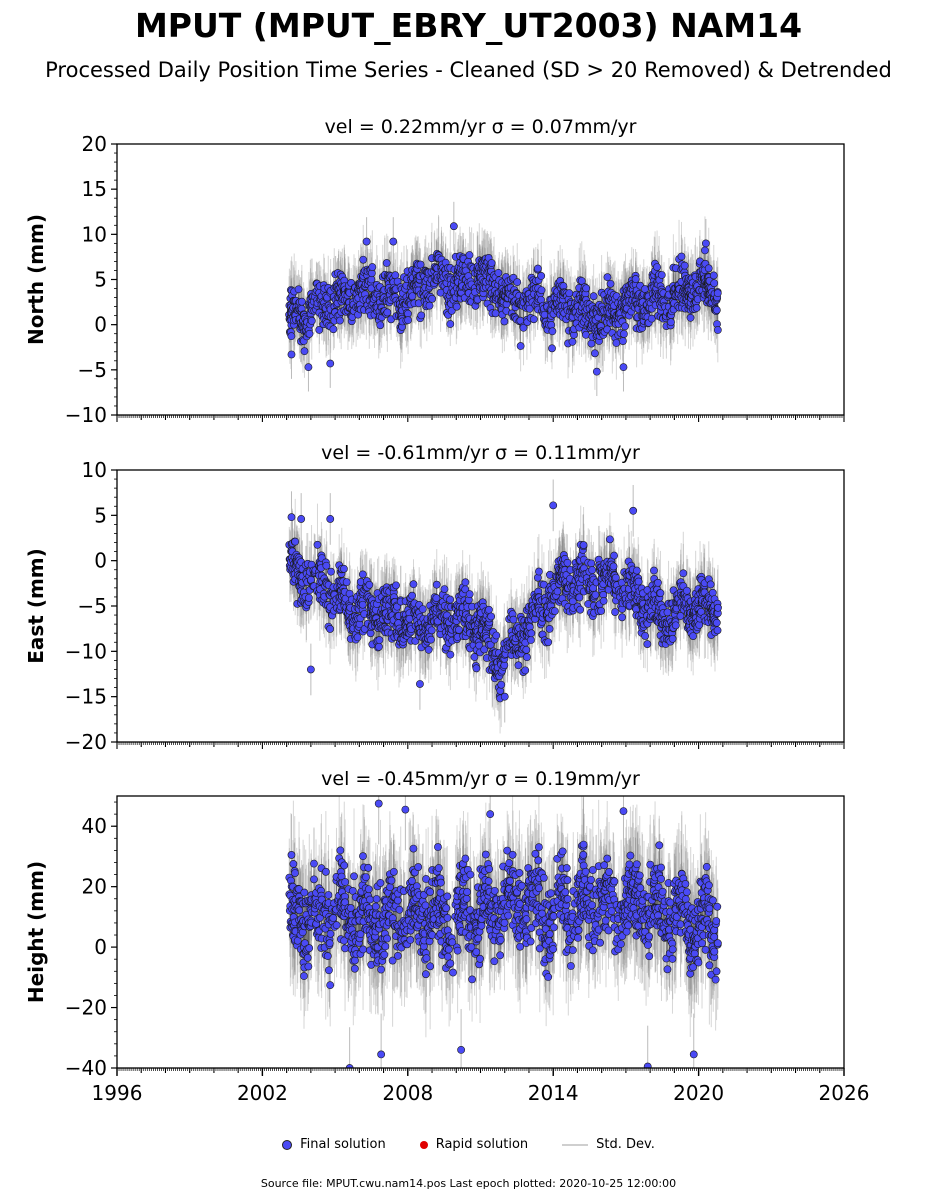  Describe the element at coordinates (94, 189) in the screenshot. I see `y-tick-label: 15` at that location.